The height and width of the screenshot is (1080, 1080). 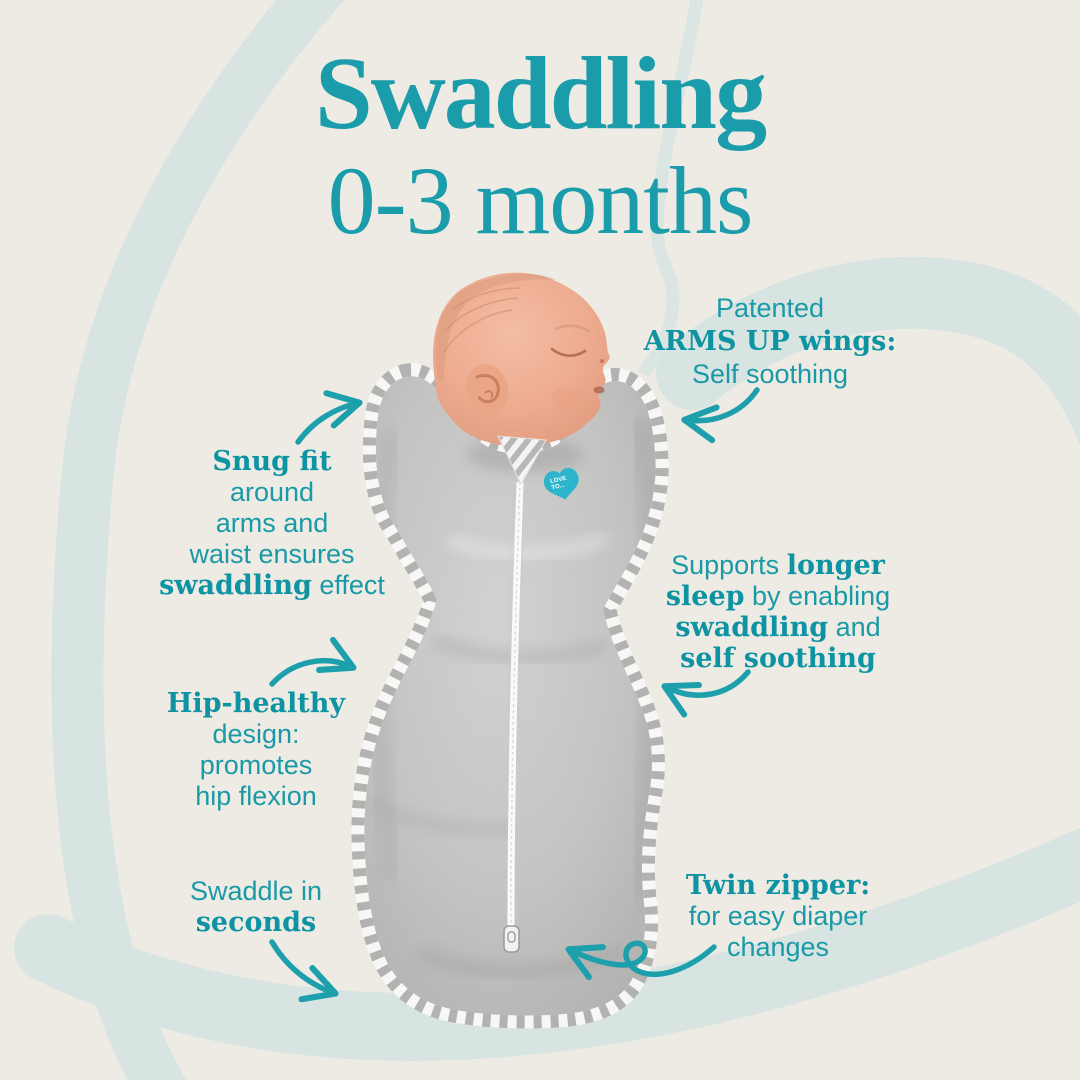 I want to click on baby-head, so click(x=521, y=359).